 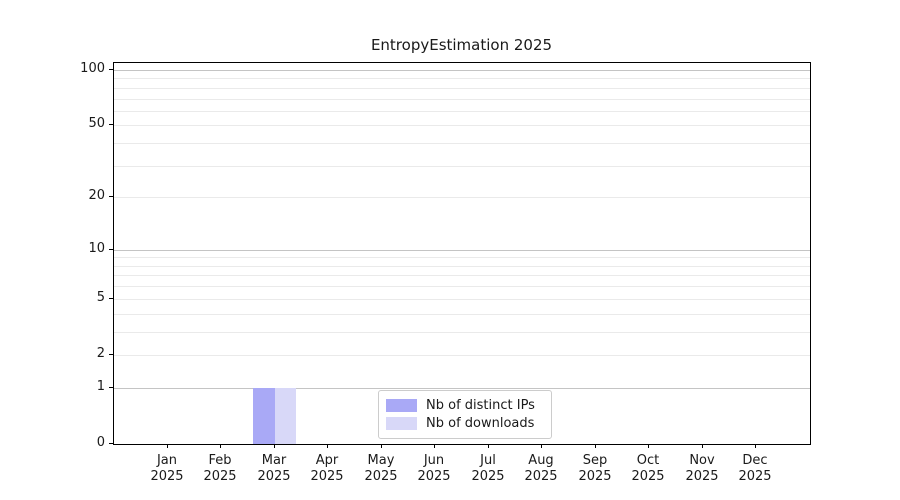 I want to click on x-tick-label-mar: Mar 2025, so click(x=274, y=468).